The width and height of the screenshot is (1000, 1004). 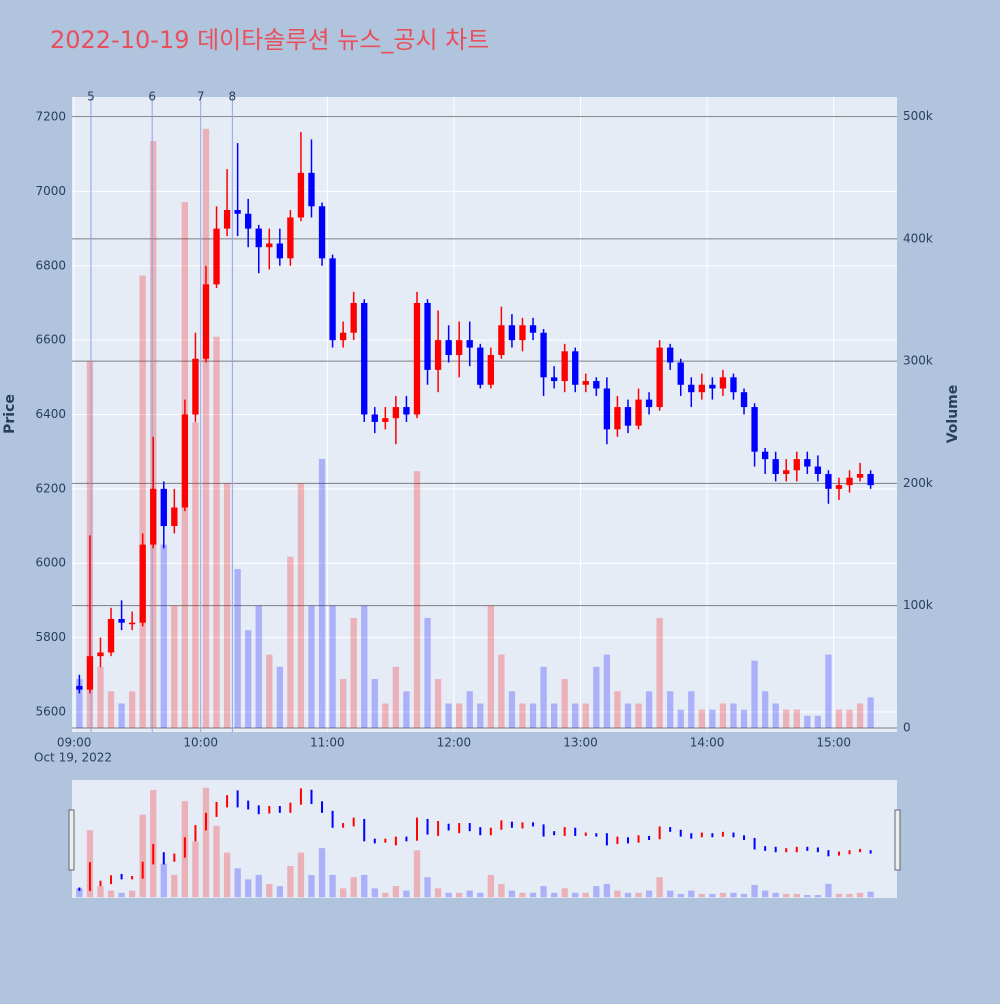 I want to click on y-tick-label: 6200, so click(x=50, y=488).